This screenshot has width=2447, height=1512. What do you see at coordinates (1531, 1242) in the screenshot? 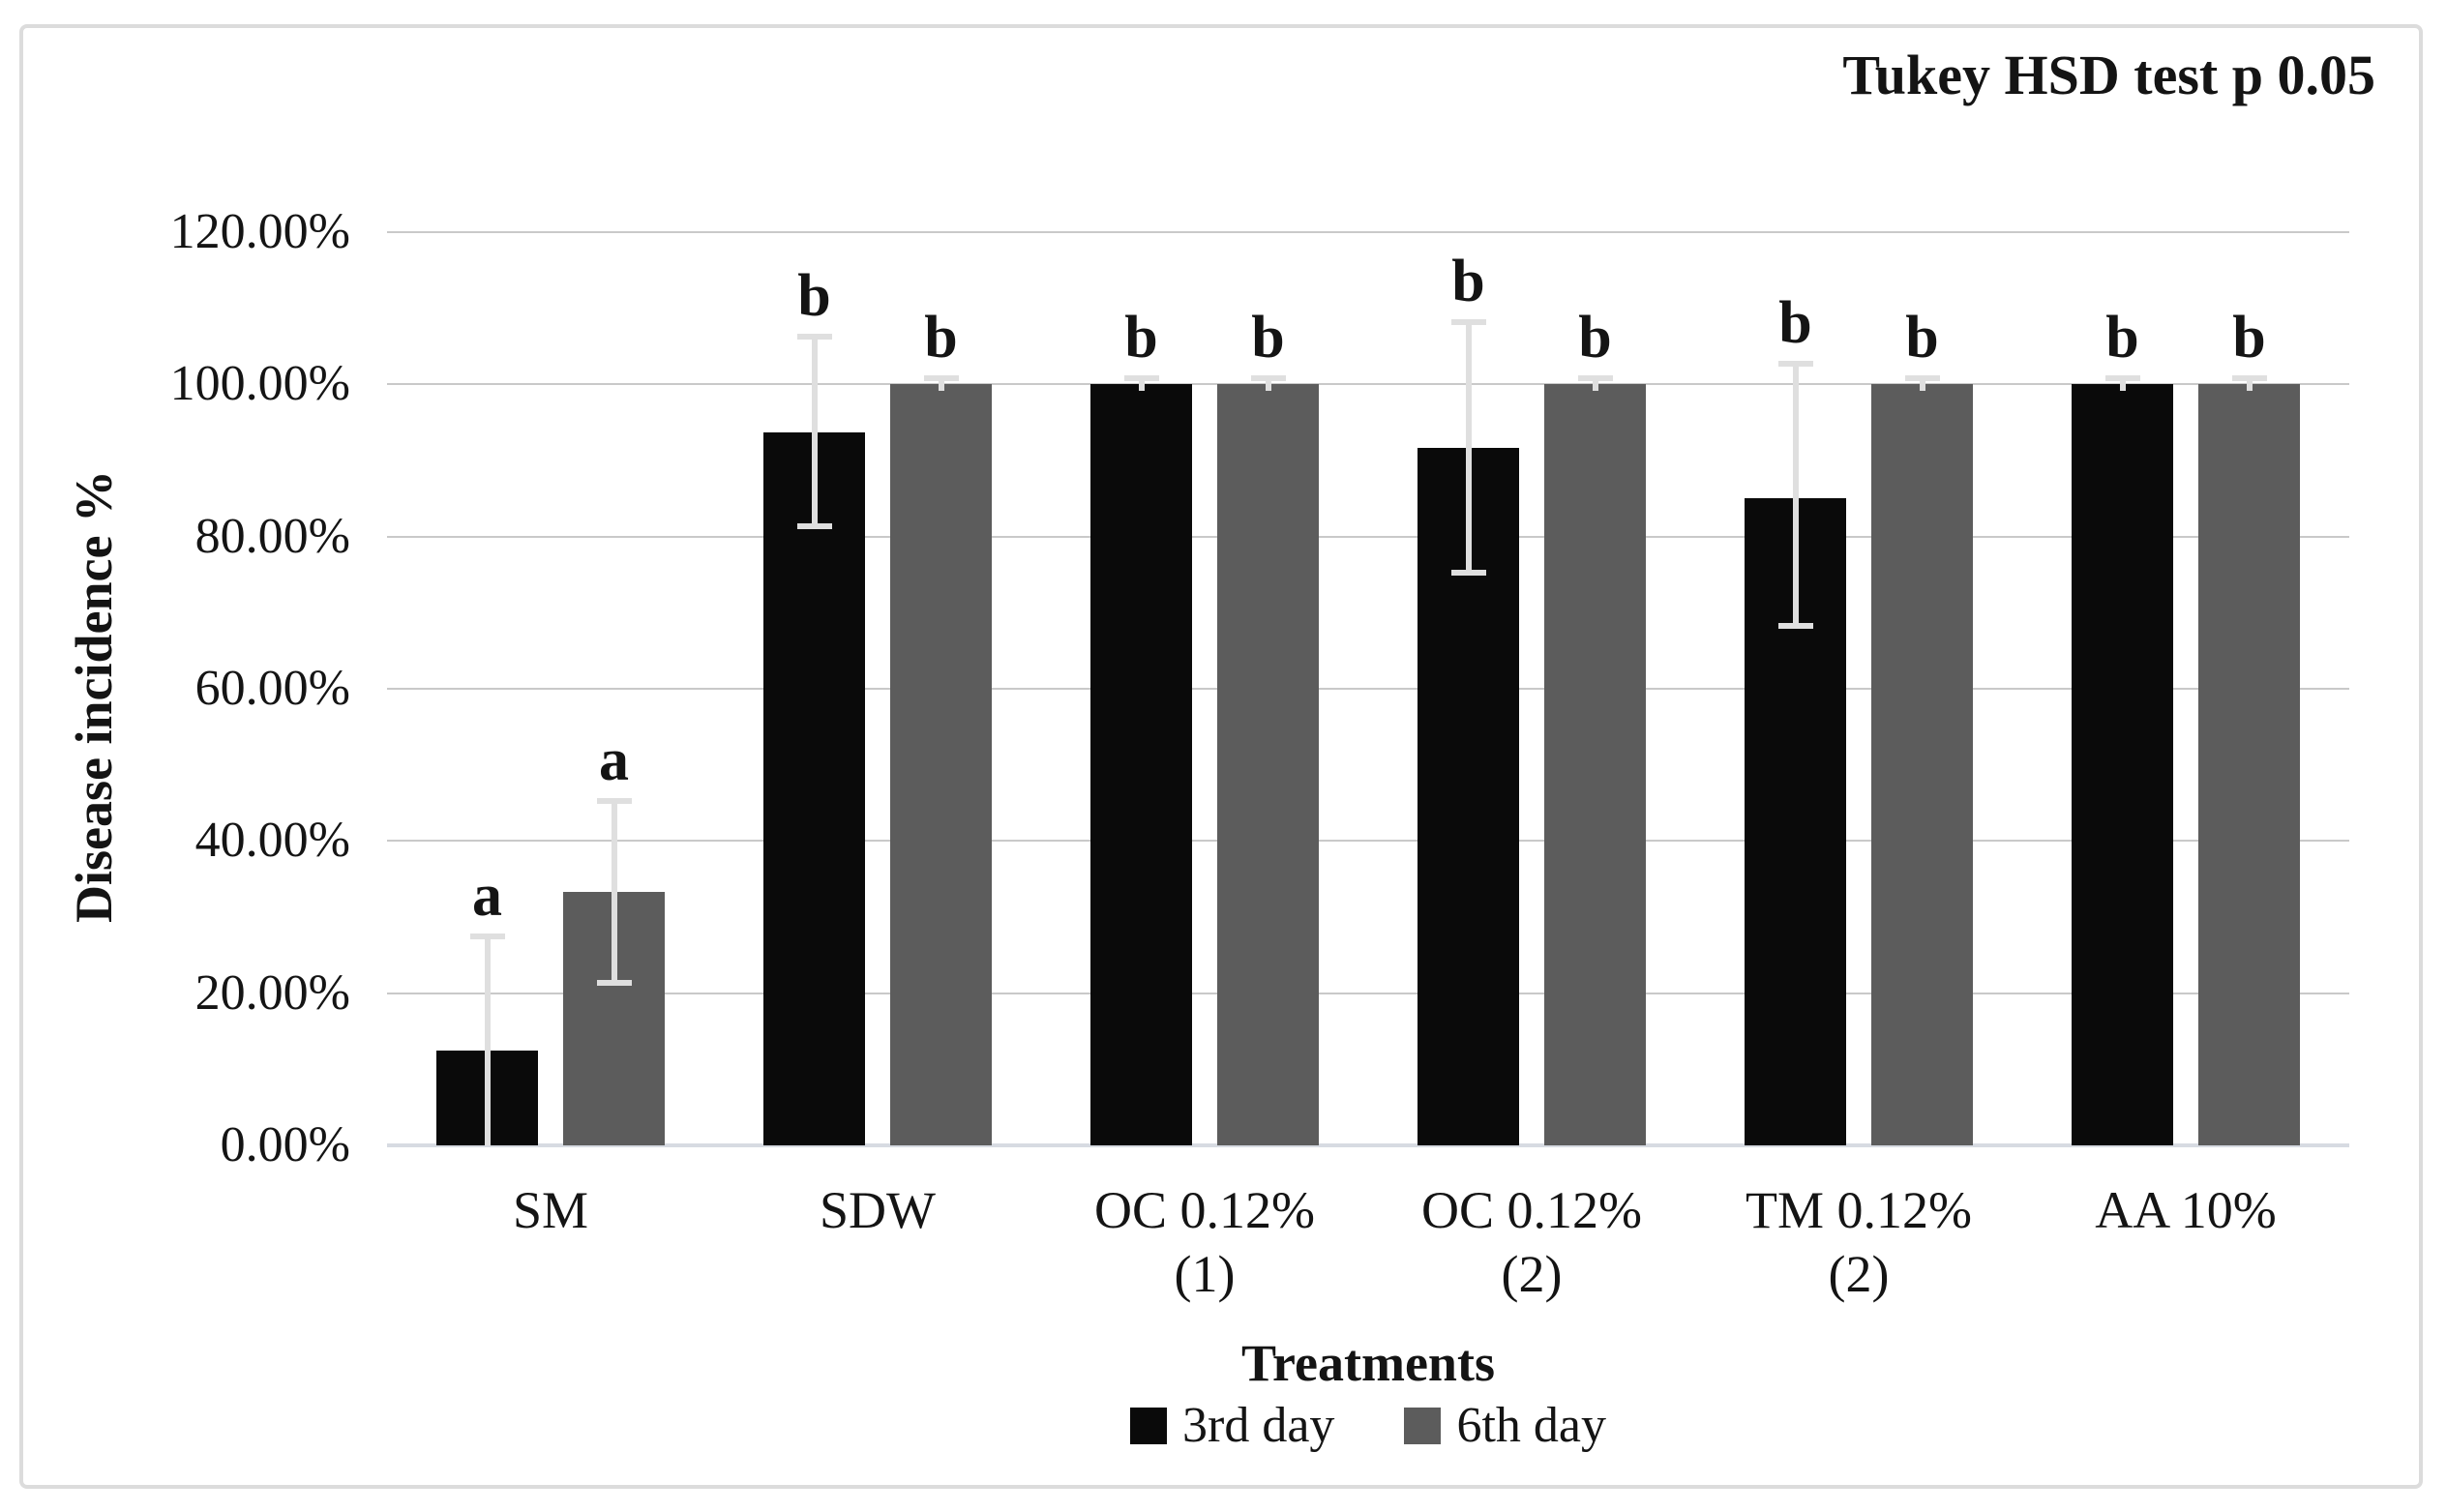
I see `x-tick-label: OC 0.12% (2)` at bounding box center [1531, 1242].